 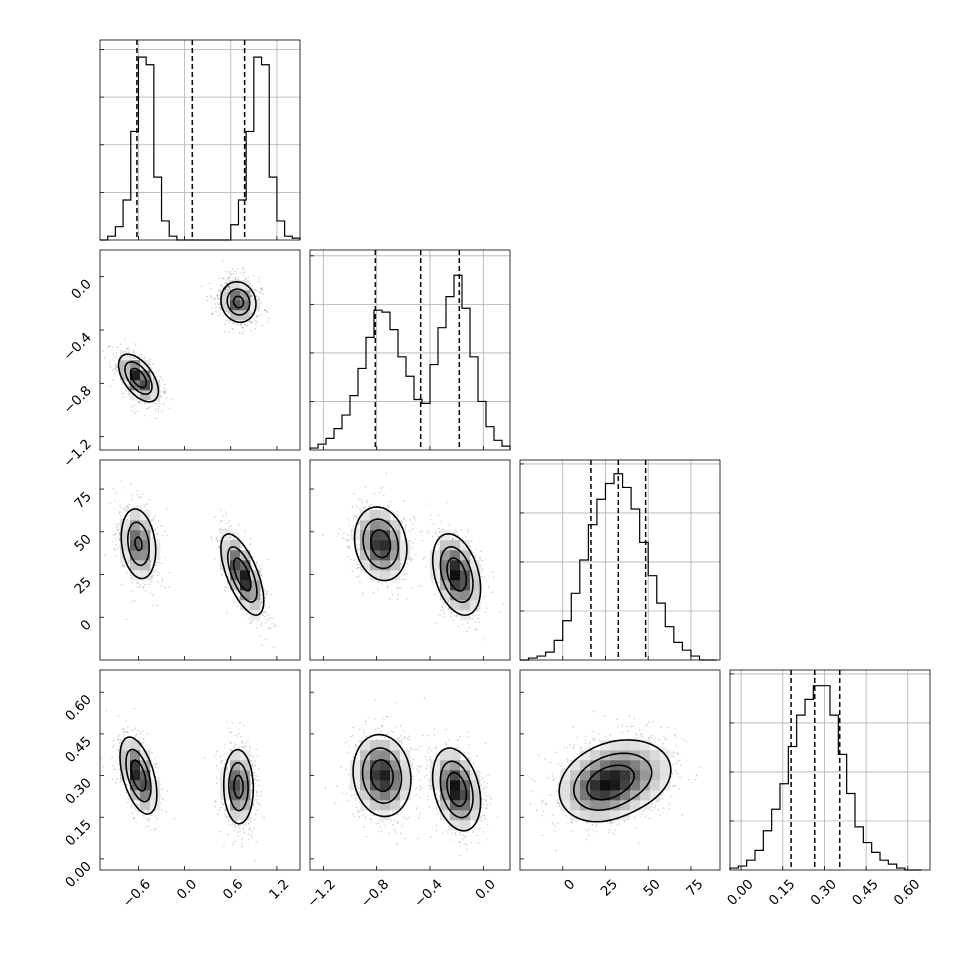 I want to click on panel-content, so click(x=186, y=339).